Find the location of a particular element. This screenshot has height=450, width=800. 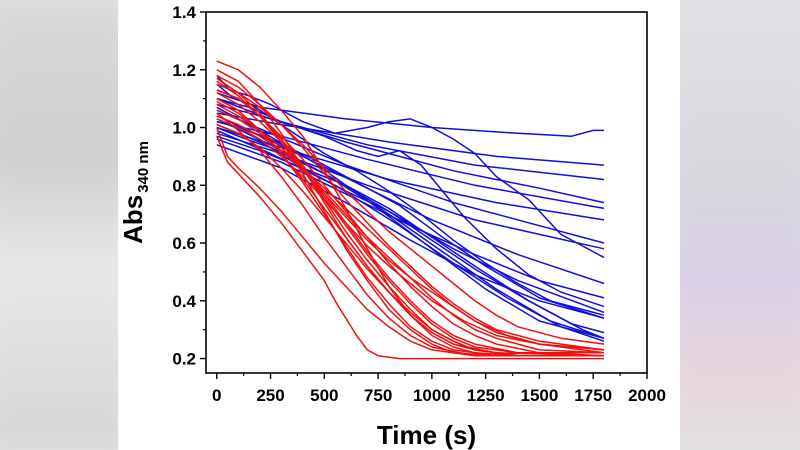

y-tick-label: 1.2 is located at coordinates (184, 70).